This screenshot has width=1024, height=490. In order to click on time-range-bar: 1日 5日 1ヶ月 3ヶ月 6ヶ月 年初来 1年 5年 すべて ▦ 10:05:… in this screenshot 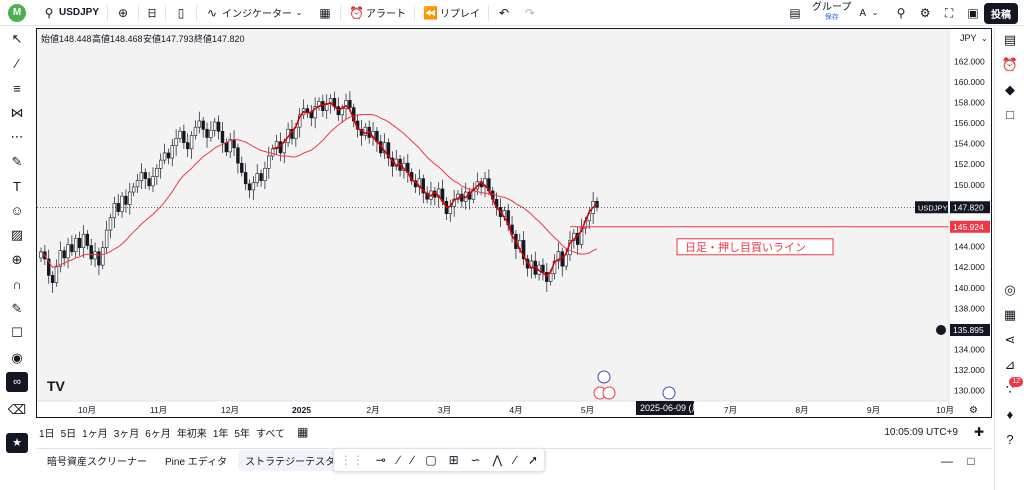, I will do `click(514, 432)`.